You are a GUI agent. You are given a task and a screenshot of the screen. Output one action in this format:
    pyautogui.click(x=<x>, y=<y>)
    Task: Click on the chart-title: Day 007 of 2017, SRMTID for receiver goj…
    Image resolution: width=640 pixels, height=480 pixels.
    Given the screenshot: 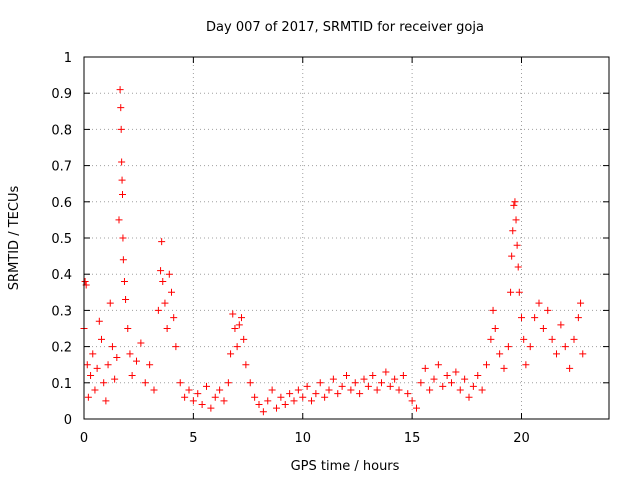 What is the action you would take?
    pyautogui.click(x=345, y=27)
    